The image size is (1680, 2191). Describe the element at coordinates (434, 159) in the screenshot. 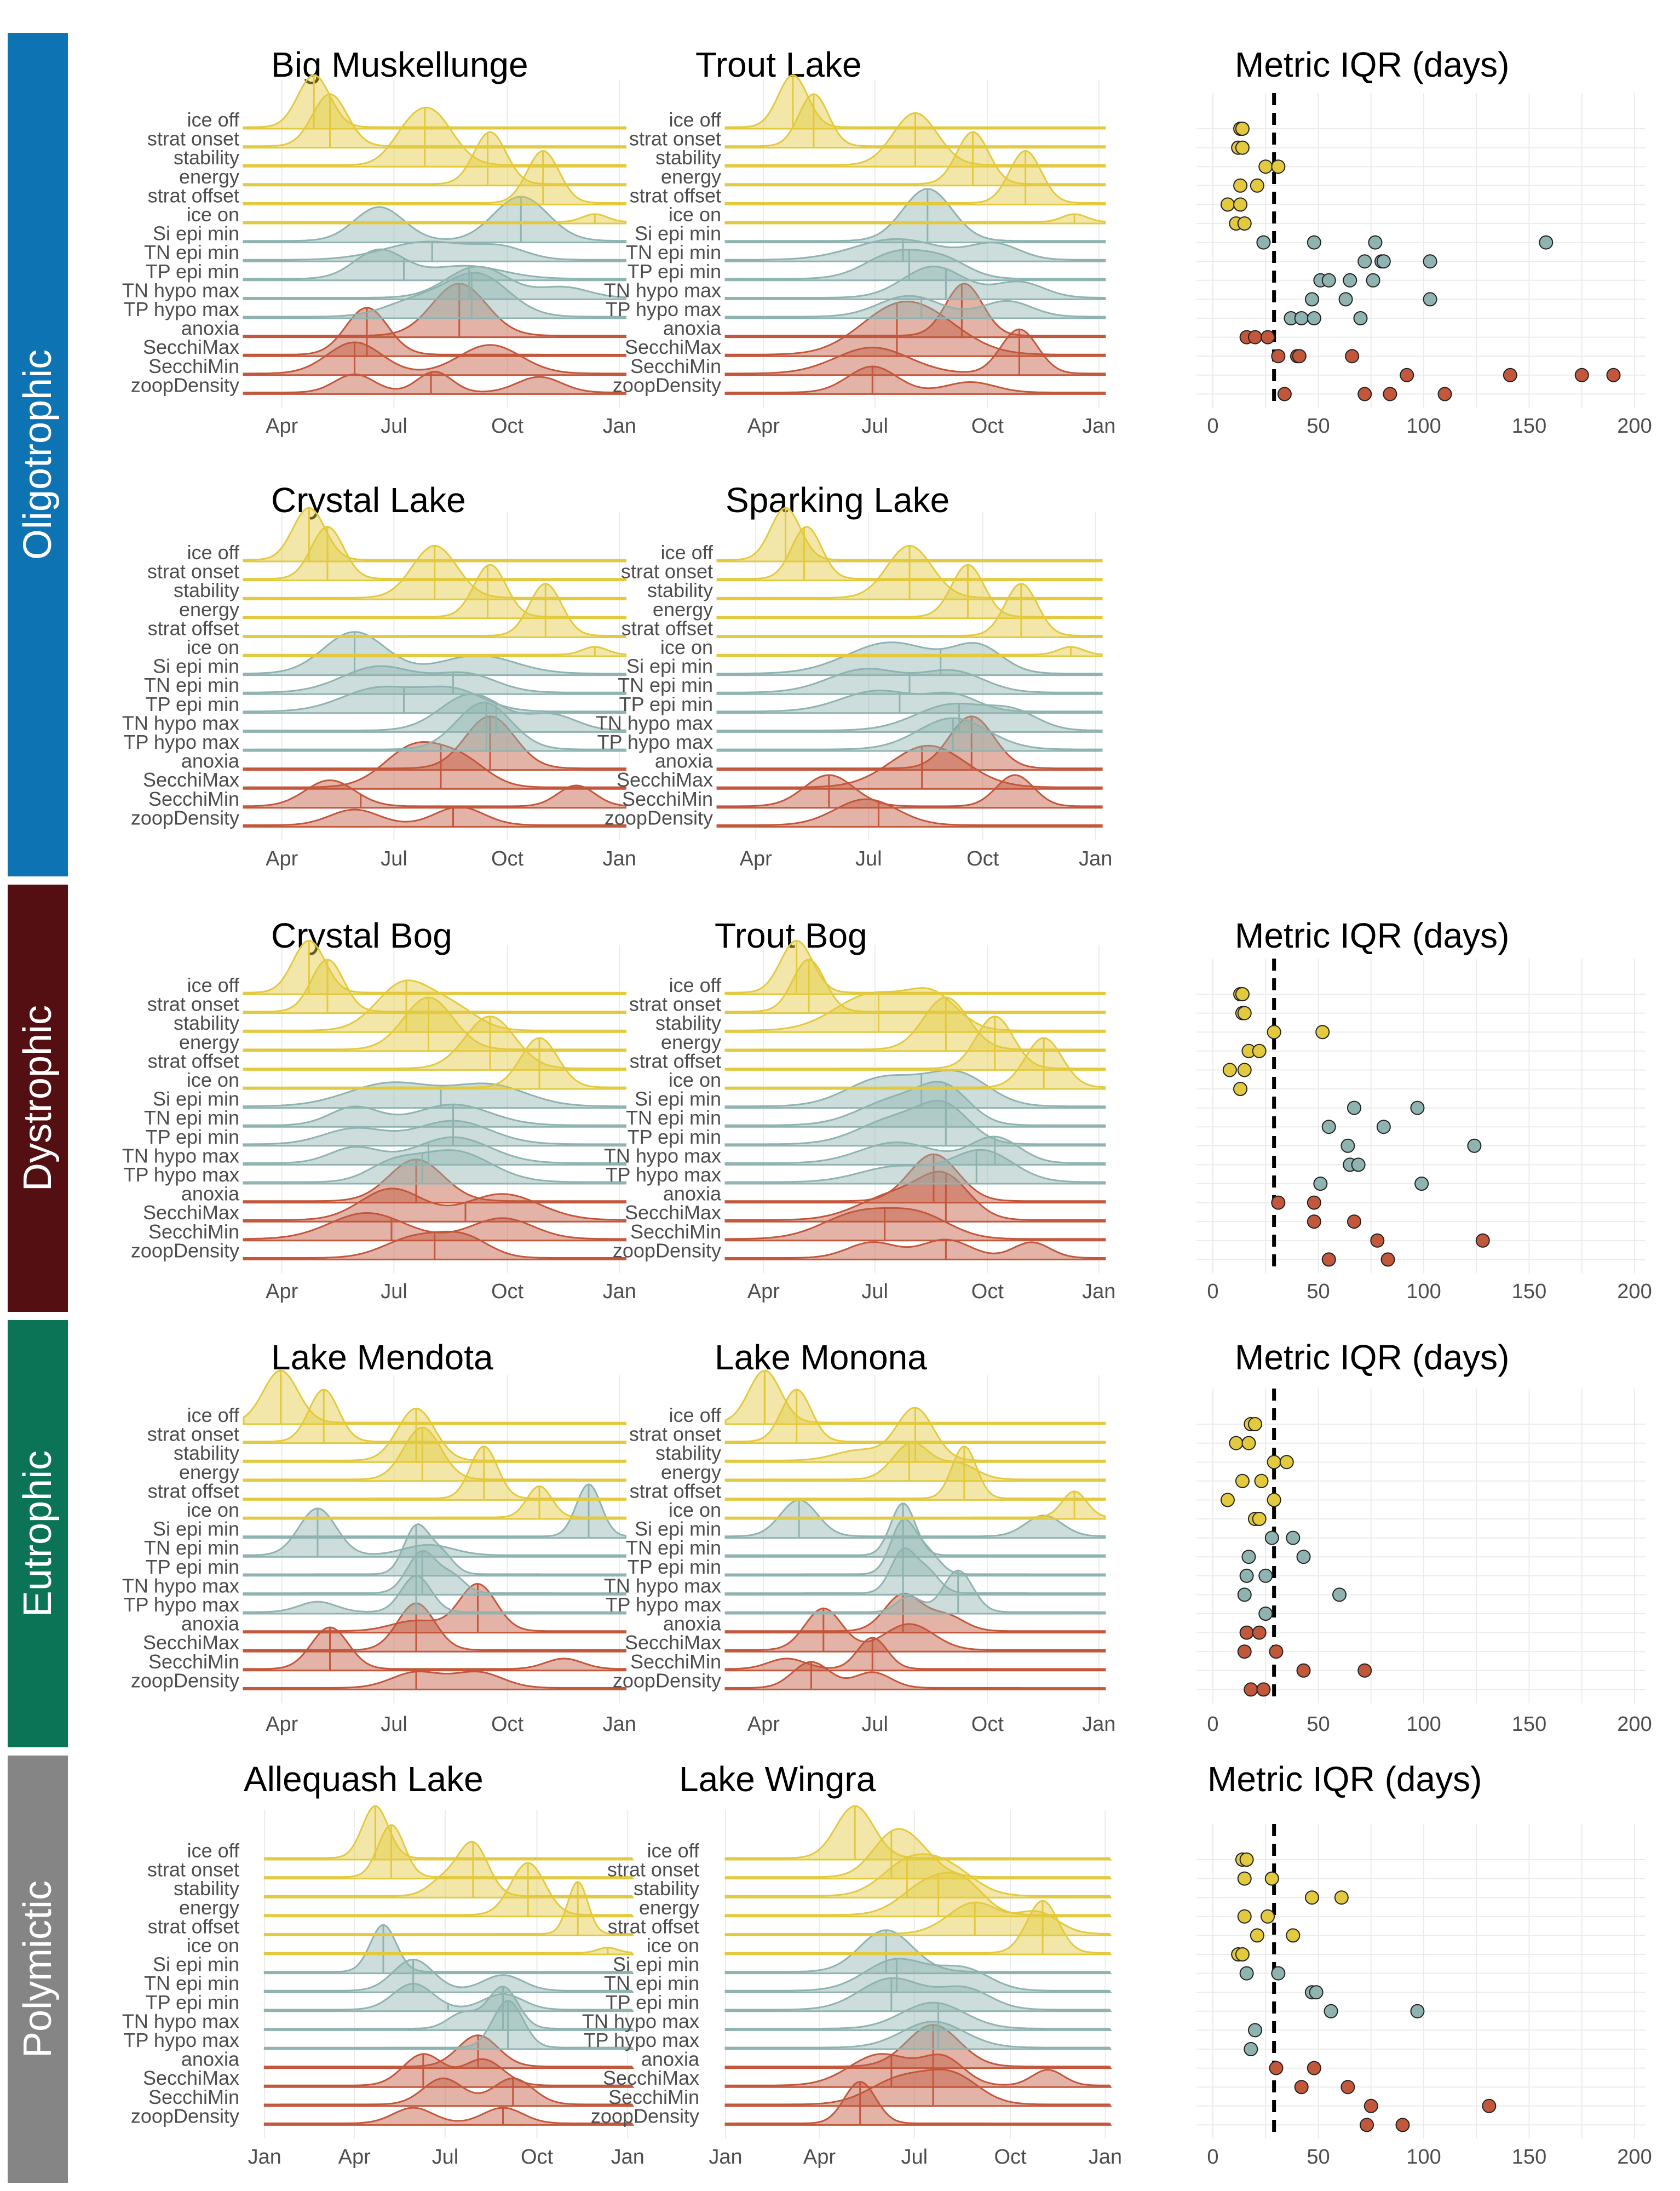

I see `ridge-energy` at that location.